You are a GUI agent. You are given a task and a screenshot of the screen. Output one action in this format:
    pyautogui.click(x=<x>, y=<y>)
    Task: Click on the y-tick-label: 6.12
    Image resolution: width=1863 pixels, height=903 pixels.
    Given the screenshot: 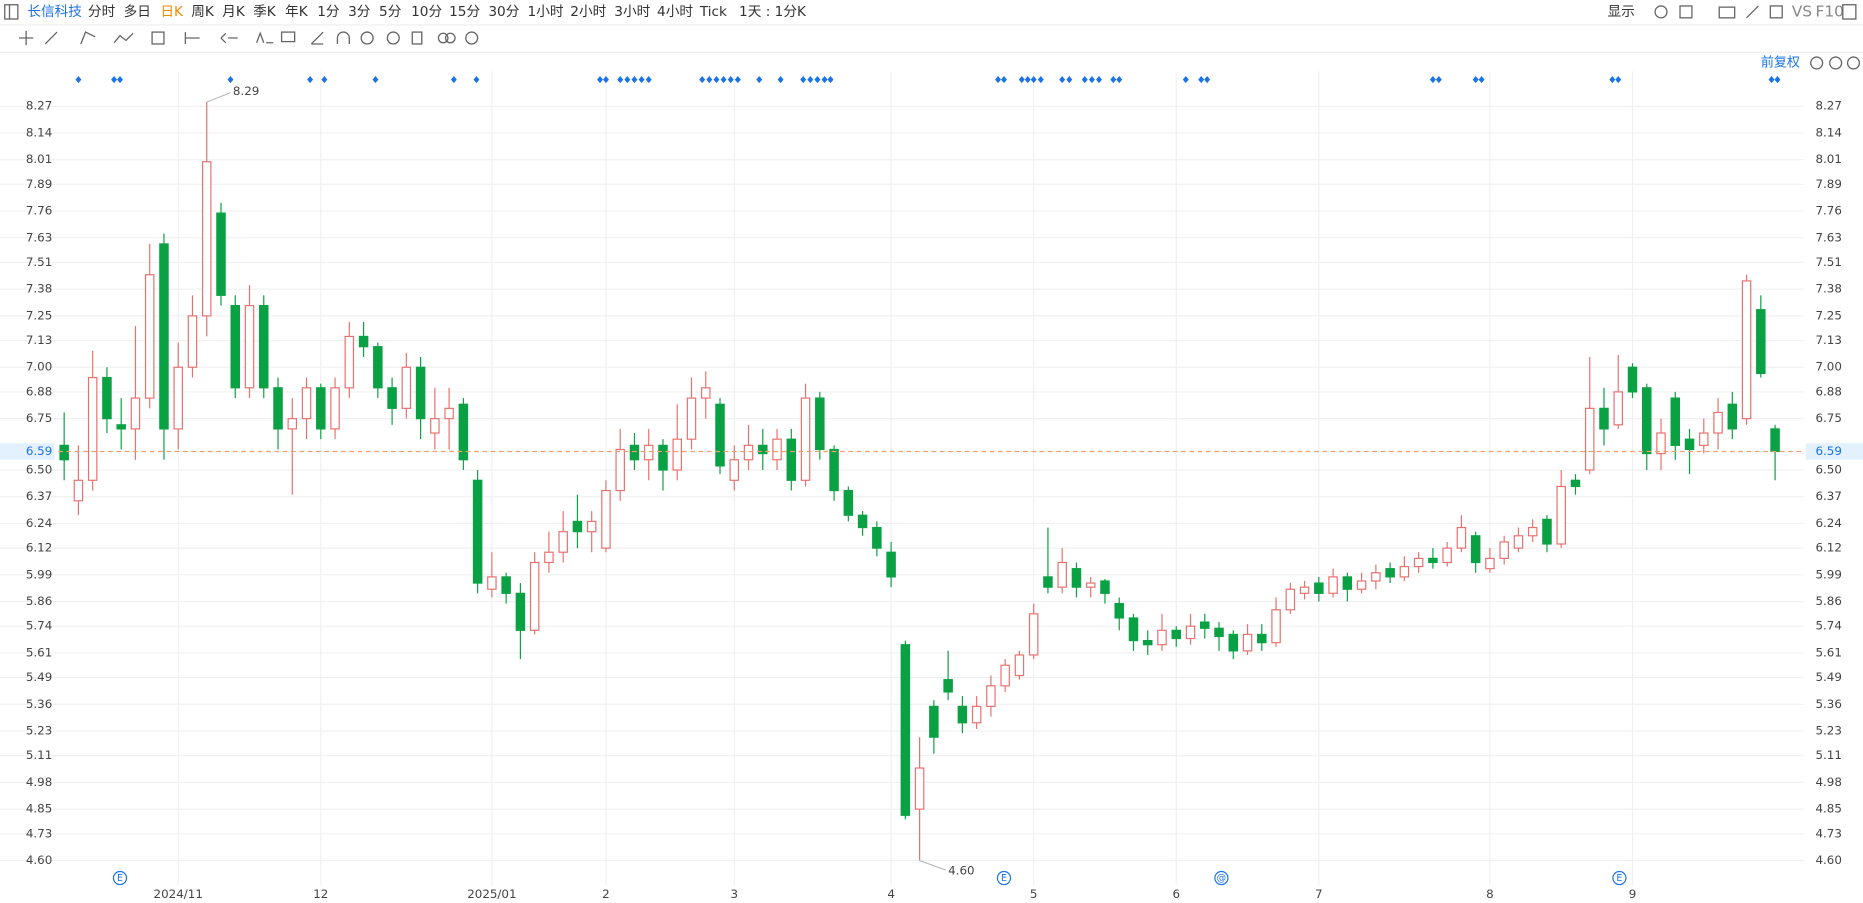 What is the action you would take?
    pyautogui.click(x=39, y=548)
    